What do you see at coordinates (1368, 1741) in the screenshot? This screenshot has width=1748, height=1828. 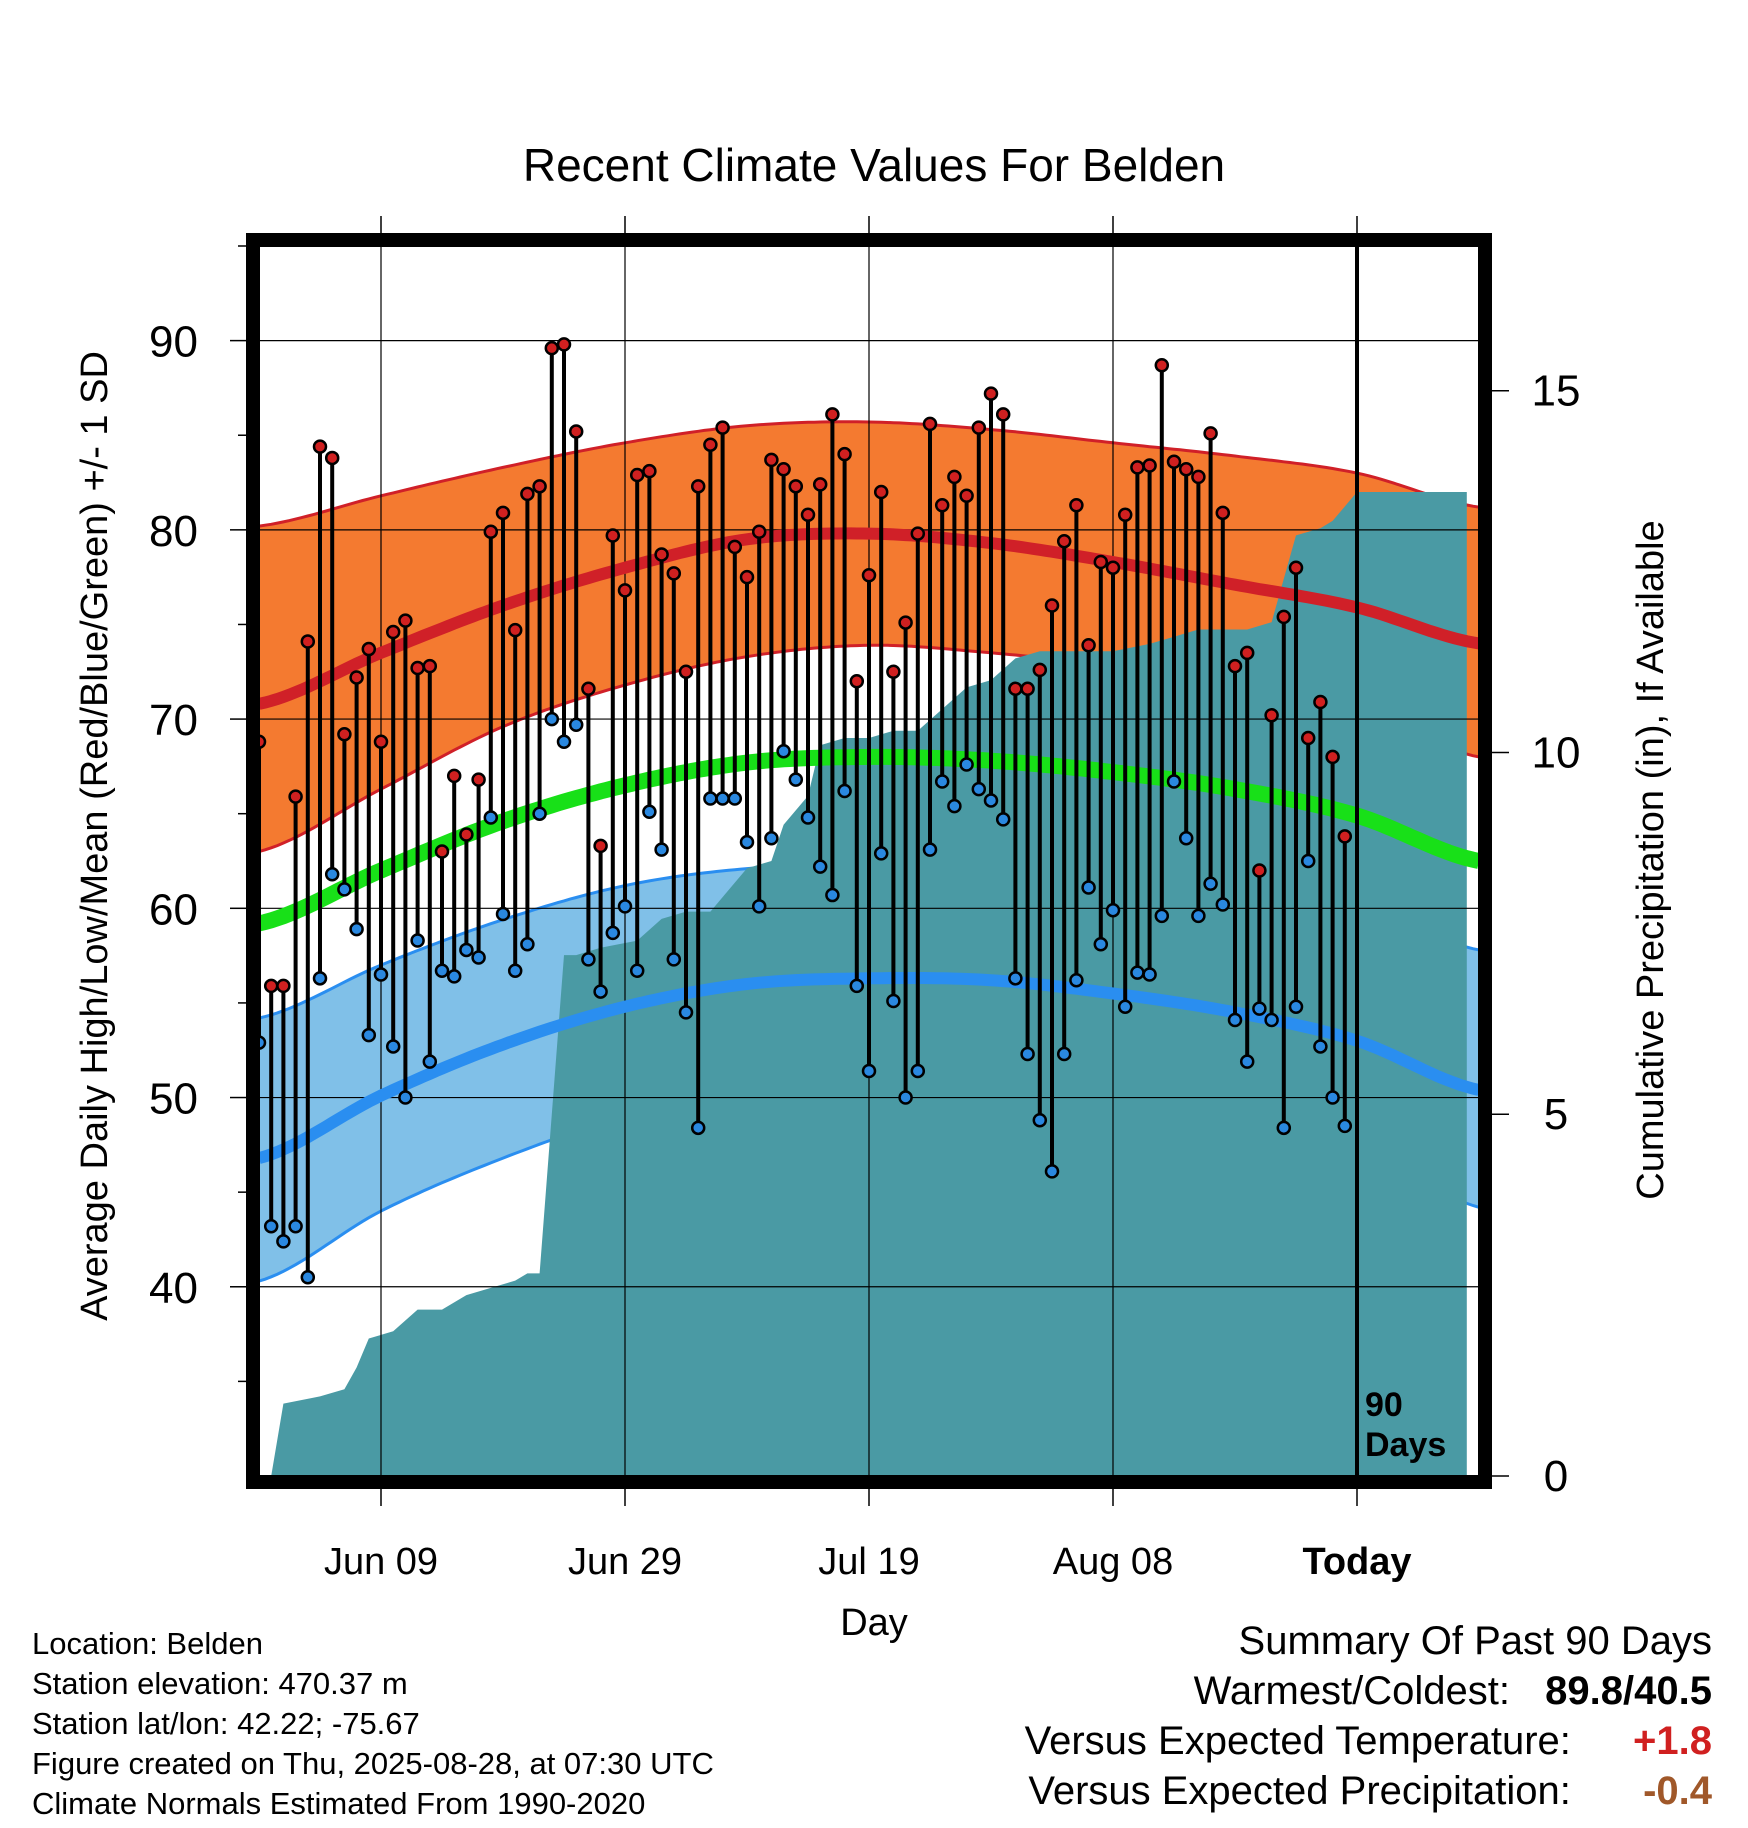 I see `summary-temp: Versus Expected Temperature: +1.8` at bounding box center [1368, 1741].